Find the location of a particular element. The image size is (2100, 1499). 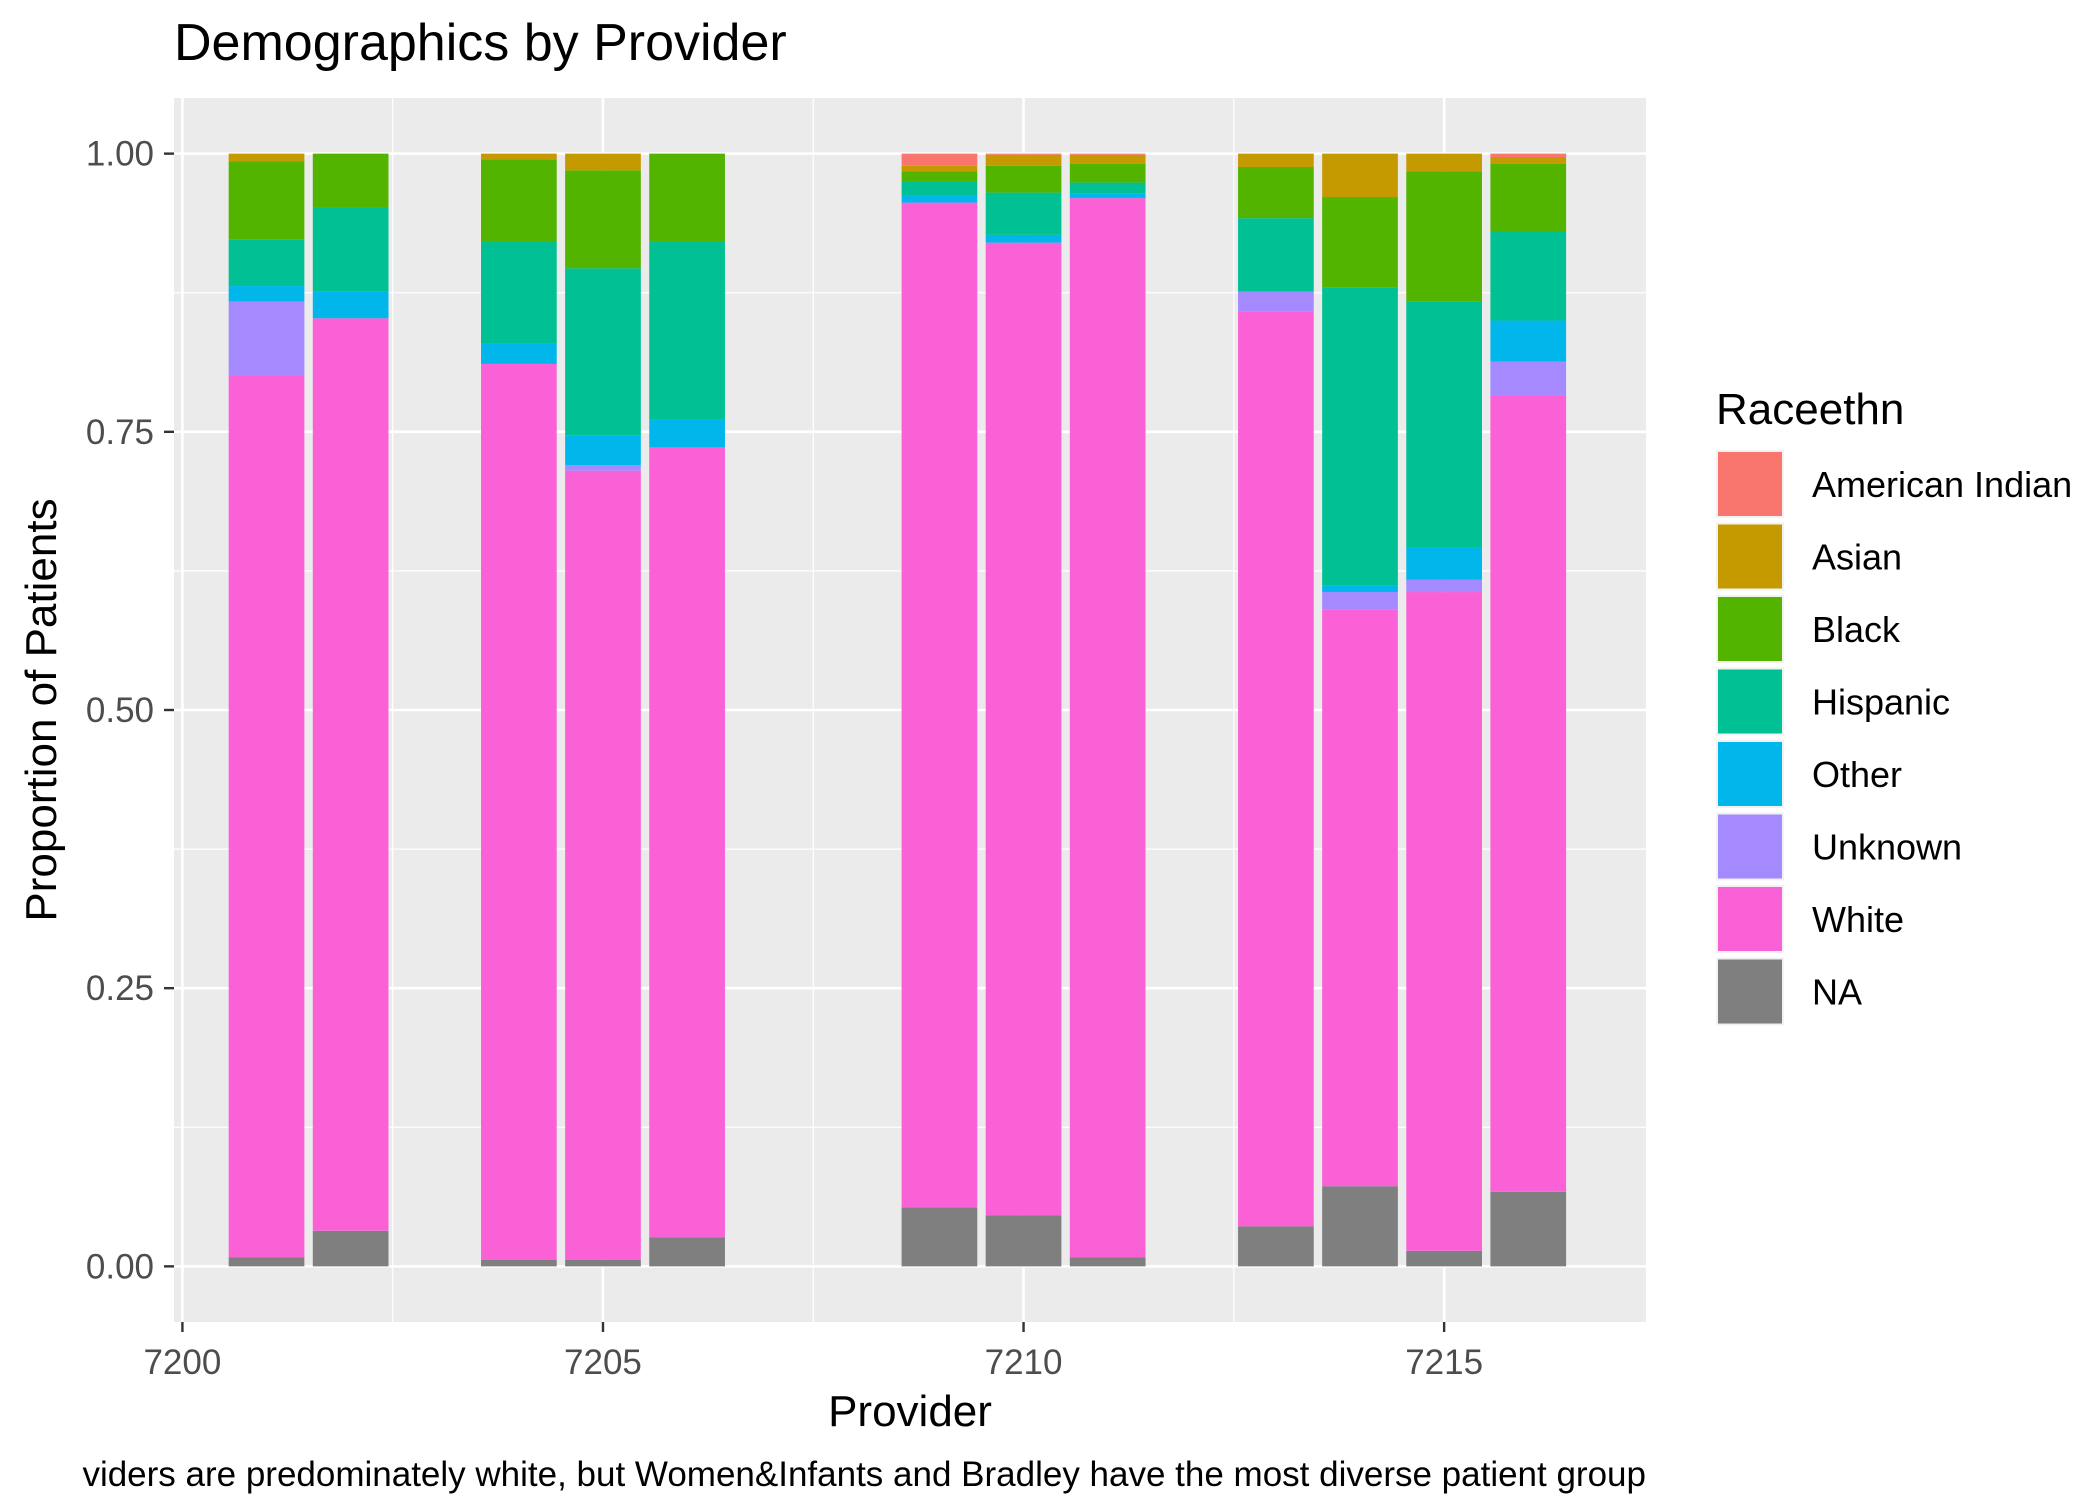

bar-segment-7202-na is located at coordinates (350, 1248).